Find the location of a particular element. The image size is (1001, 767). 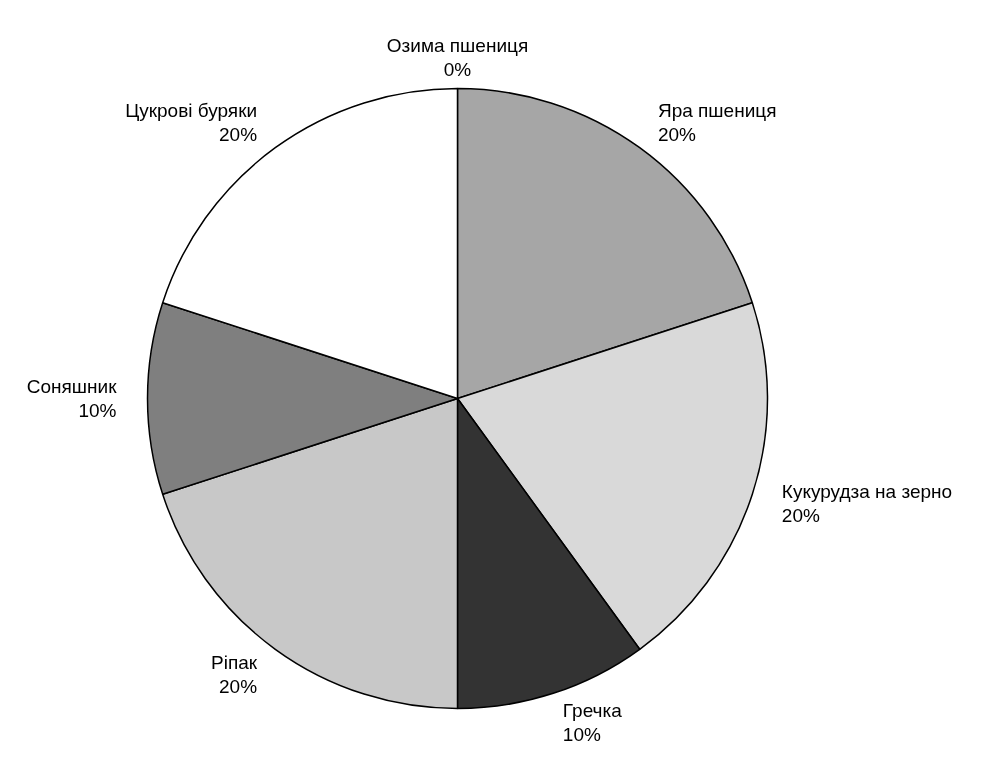

slice-label: Ріпак is located at coordinates (234, 662).